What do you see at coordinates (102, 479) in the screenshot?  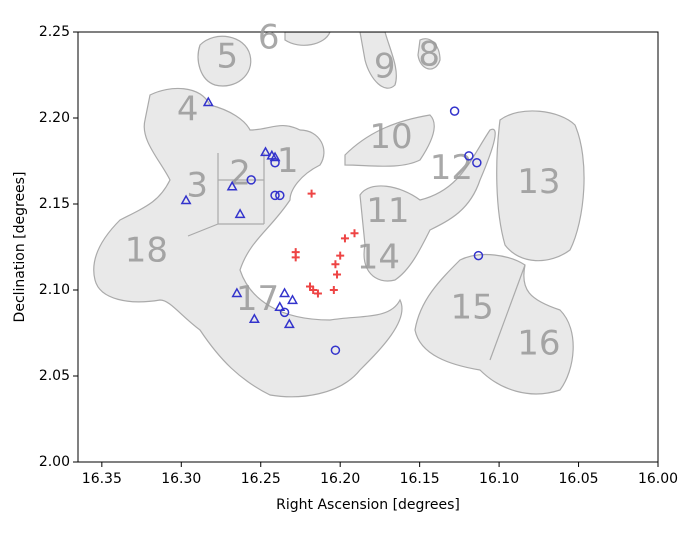 I see `x-tick-label: 16.35` at bounding box center [102, 479].